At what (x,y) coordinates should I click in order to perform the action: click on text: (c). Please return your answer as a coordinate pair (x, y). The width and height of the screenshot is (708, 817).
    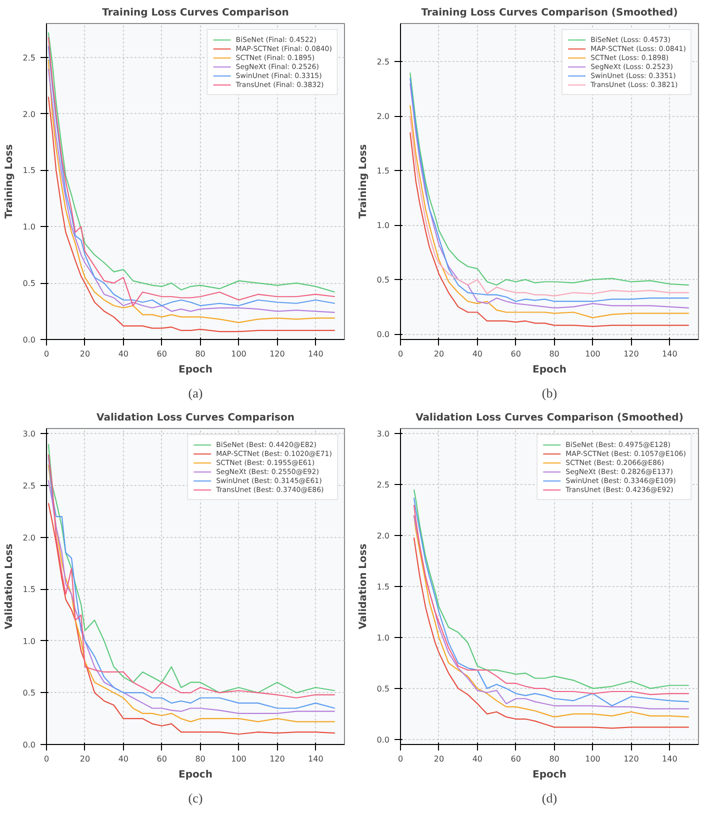
    Looking at the image, I should click on (195, 798).